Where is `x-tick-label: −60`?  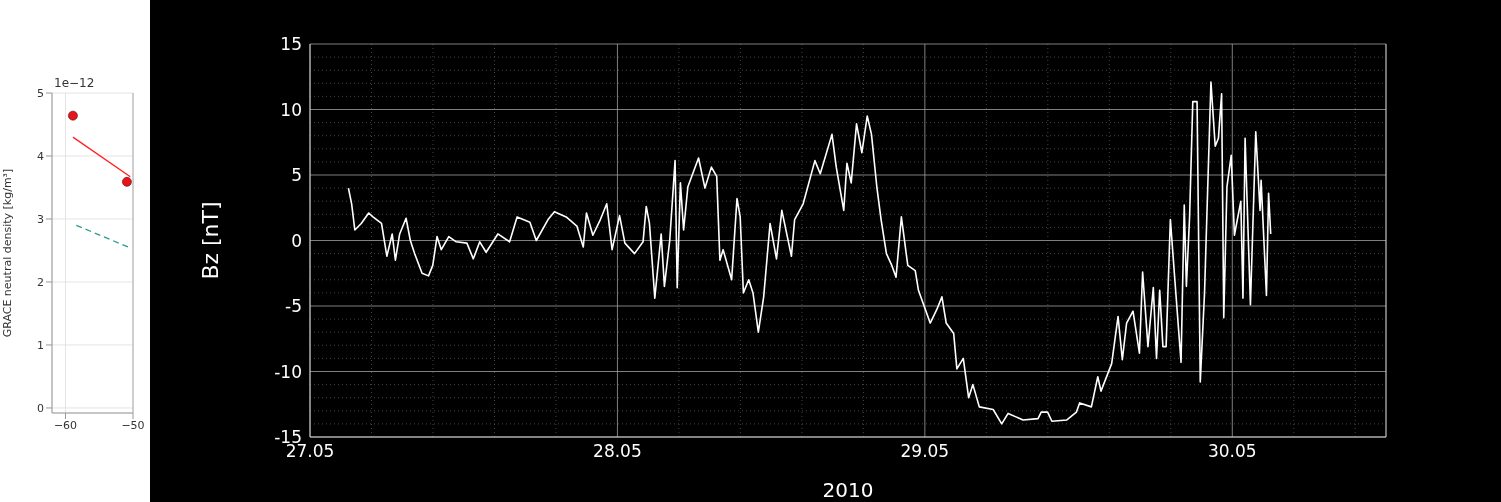 x-tick-label: −60 is located at coordinates (65, 425).